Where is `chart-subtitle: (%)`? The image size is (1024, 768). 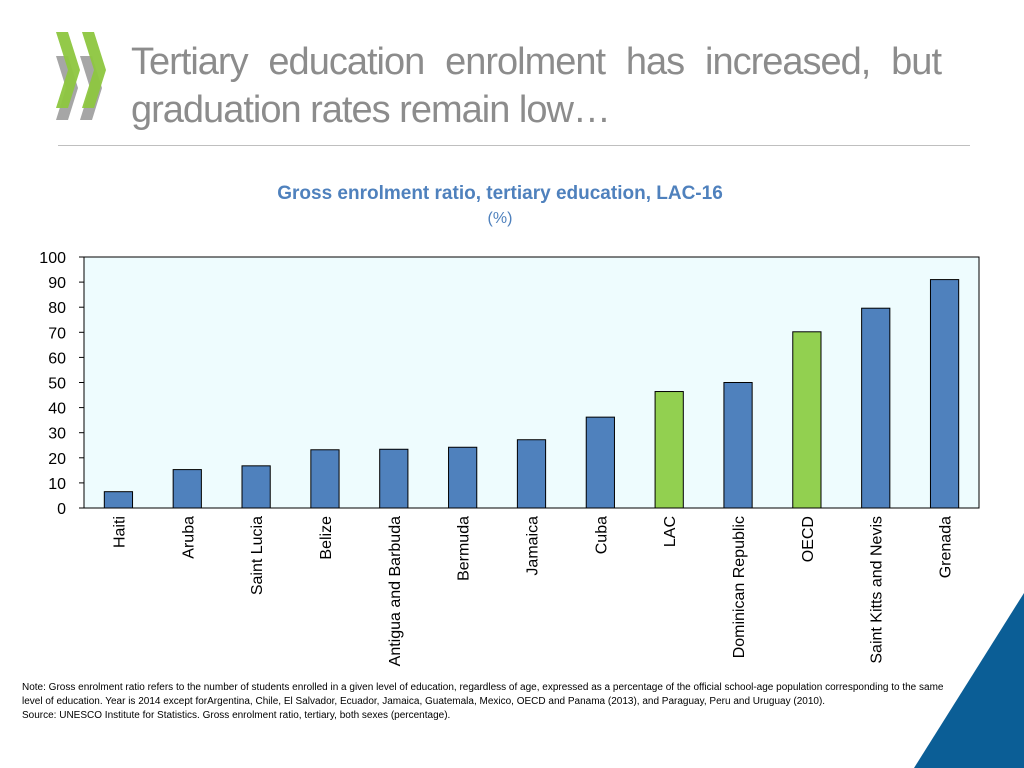
chart-subtitle: (%) is located at coordinates (500, 218).